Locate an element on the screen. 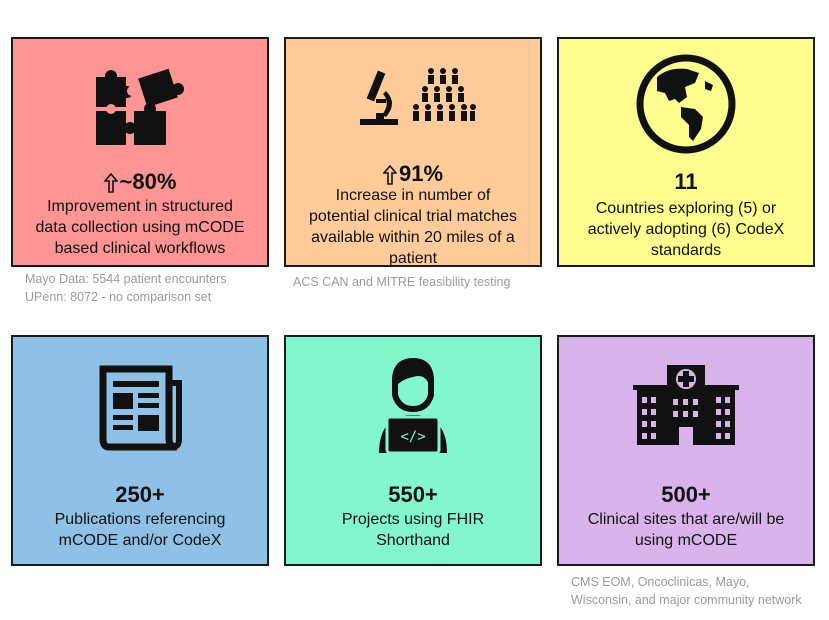 Image resolution: width=829 pixels, height=620 pixels. people-group-icon is located at coordinates (444, 94).